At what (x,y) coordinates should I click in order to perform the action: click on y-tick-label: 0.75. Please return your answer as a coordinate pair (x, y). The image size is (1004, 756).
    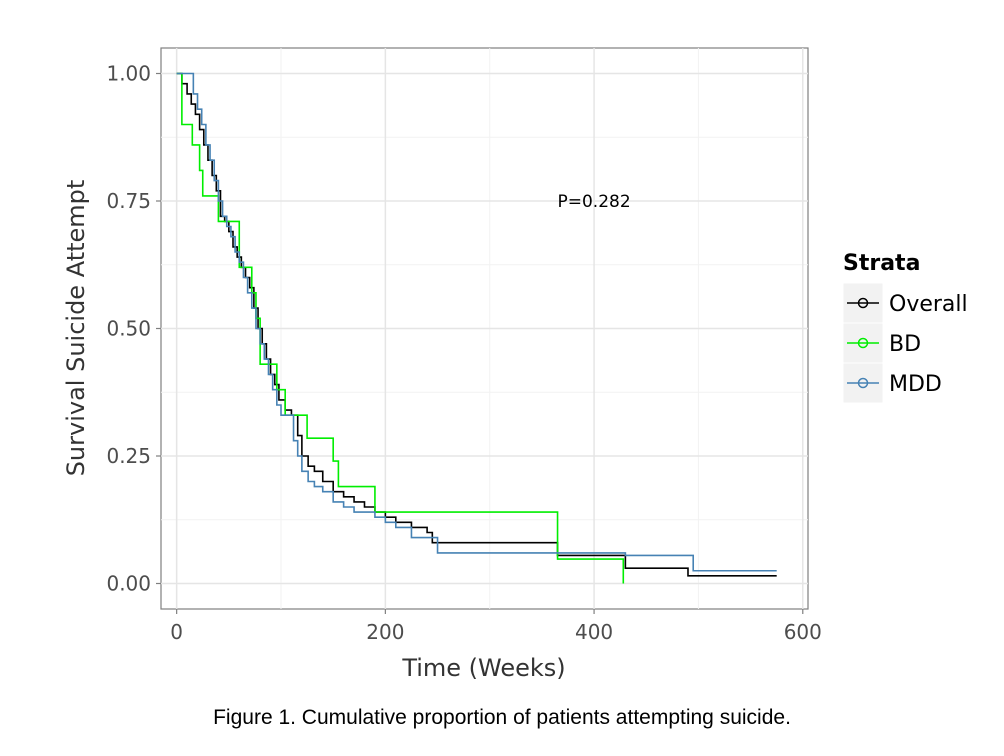
    Looking at the image, I should click on (128, 201).